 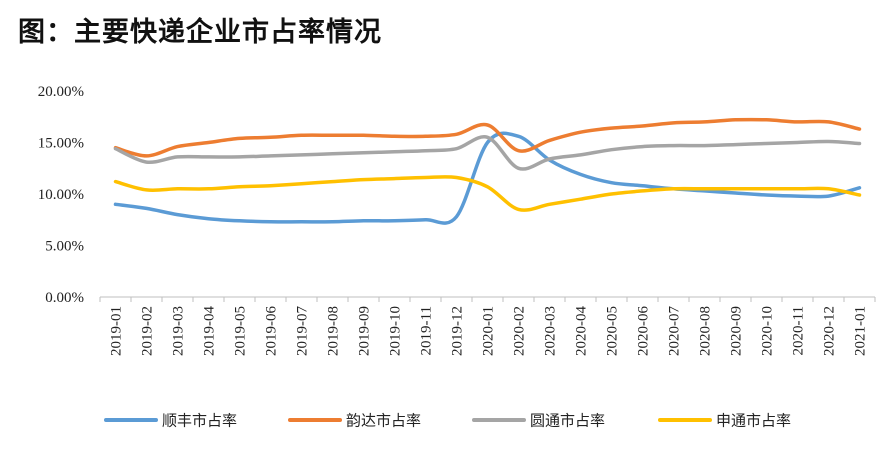 I want to click on legend-item: 圆通市占率, so click(x=538, y=421).